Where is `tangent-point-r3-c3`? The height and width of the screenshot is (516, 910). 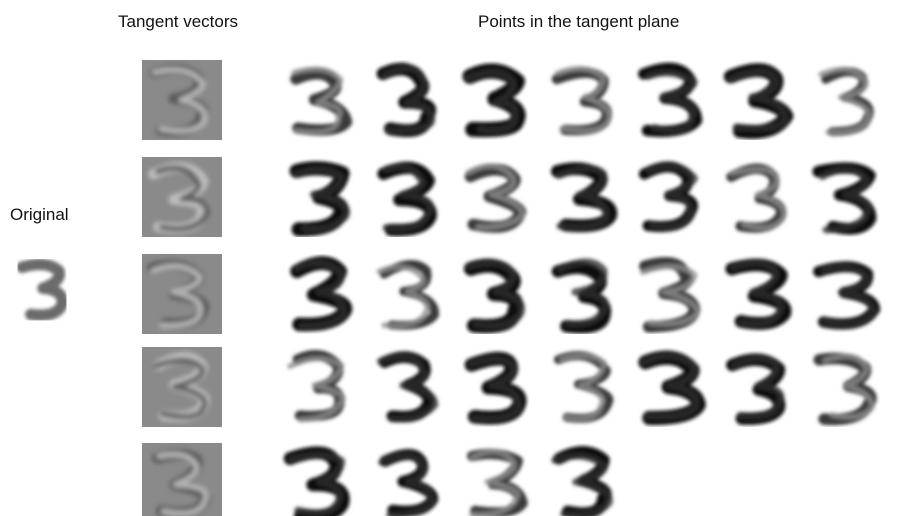 tangent-point-r3-c3 is located at coordinates (496, 294).